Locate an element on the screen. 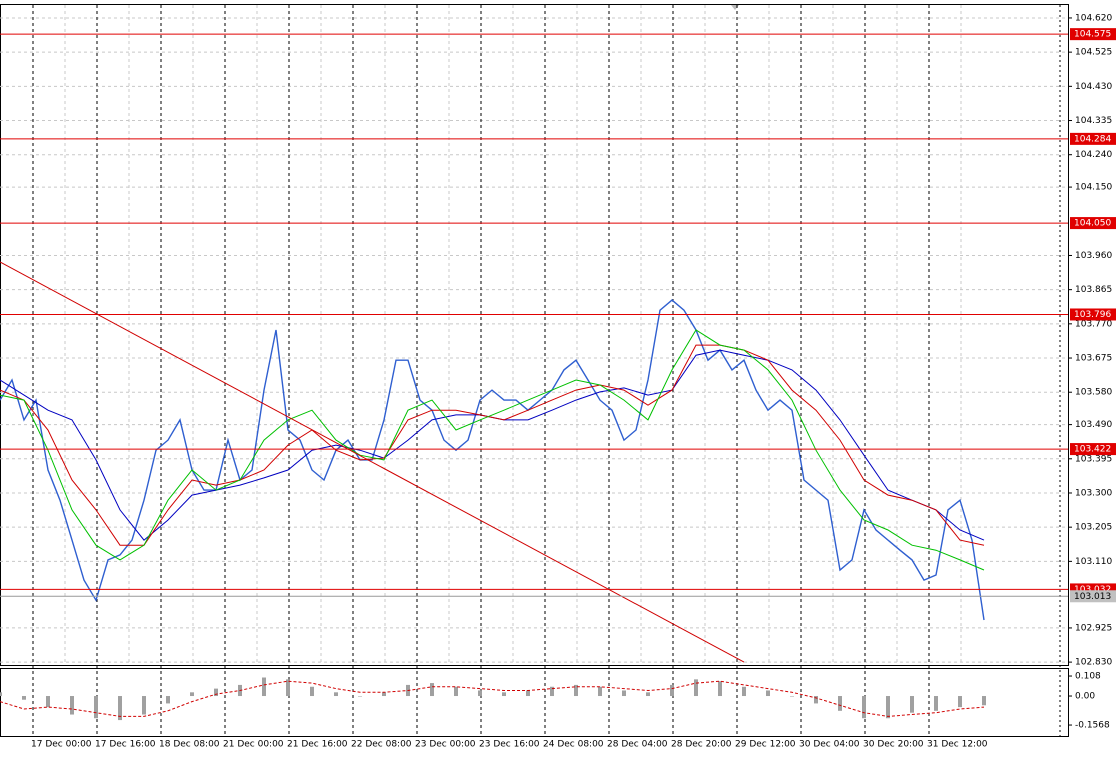  y-tick-label: 103.395 is located at coordinates (1093, 459).